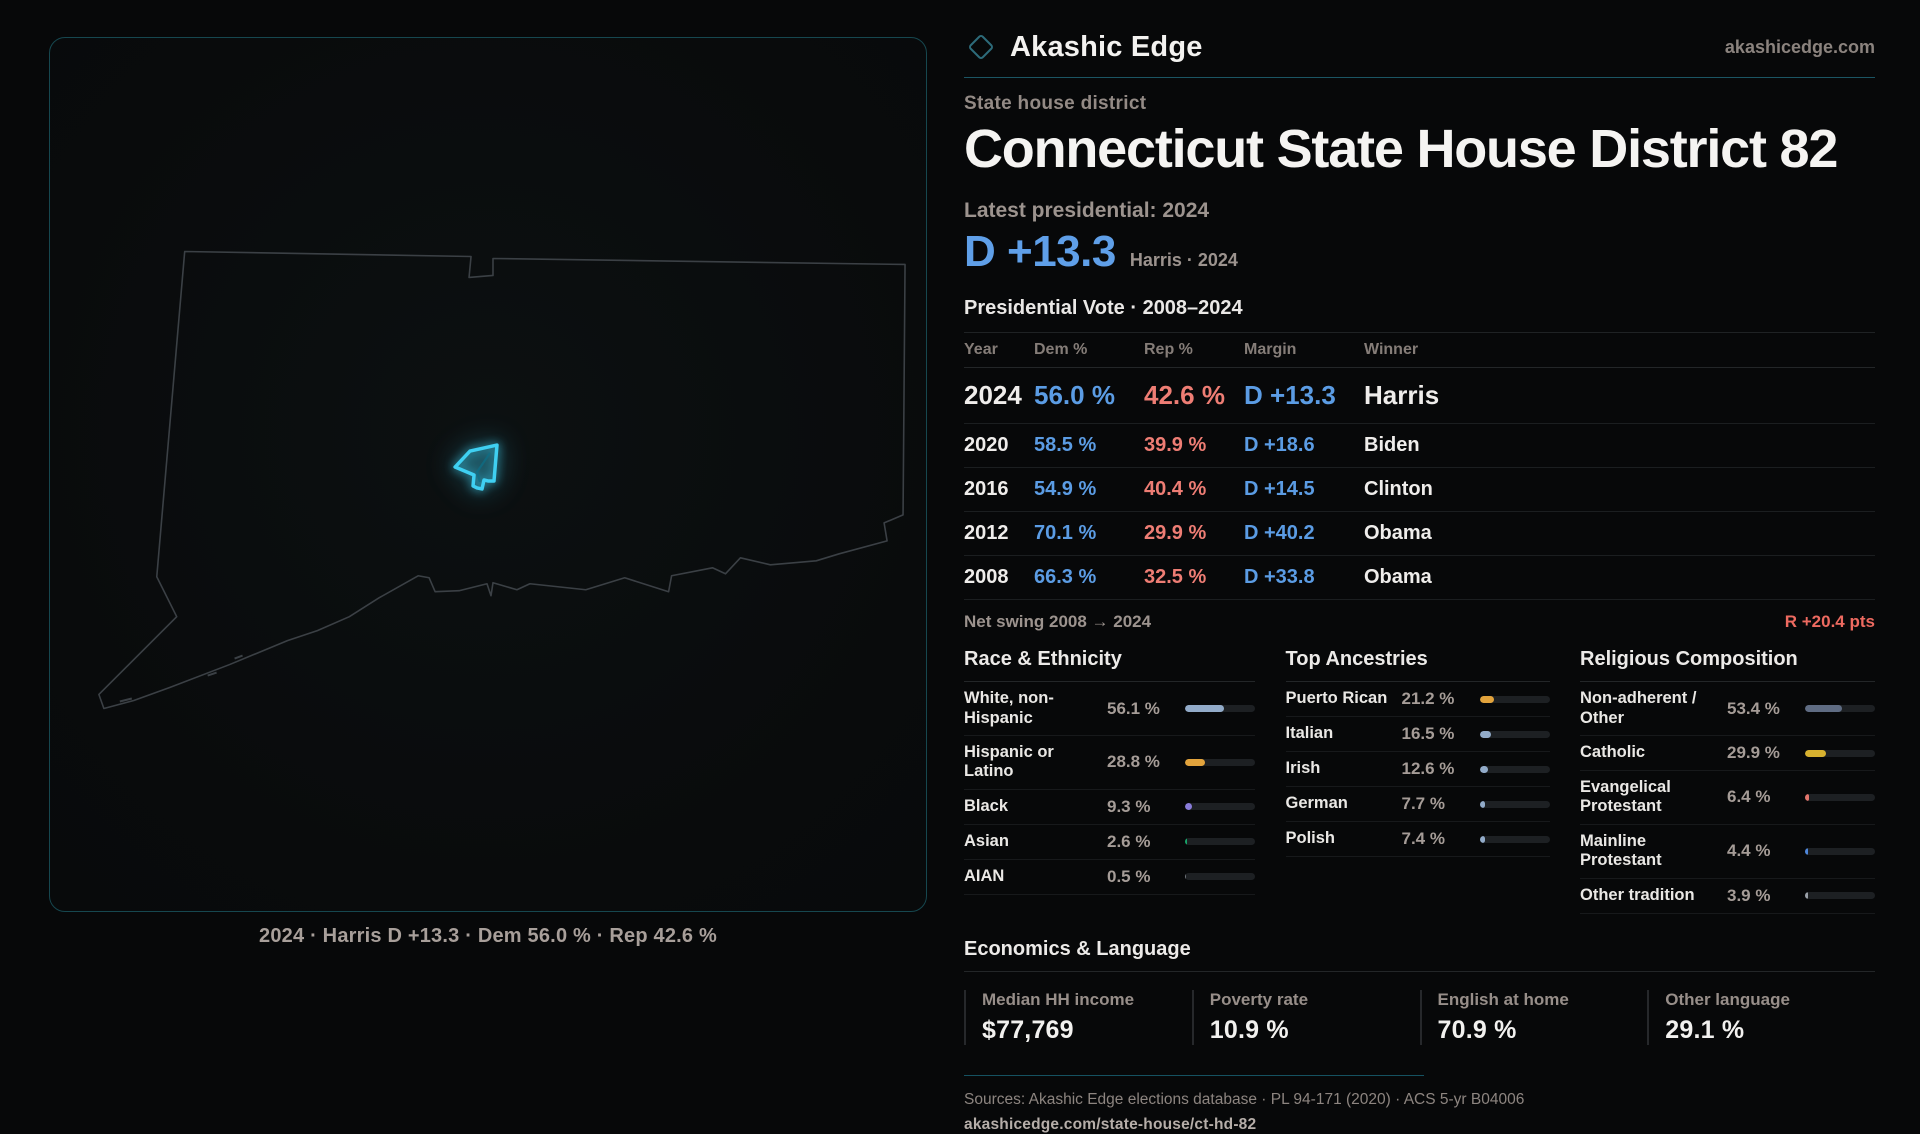  What do you see at coordinates (1829, 622) in the screenshot?
I see `net-swing-value: R +20.4 pts` at bounding box center [1829, 622].